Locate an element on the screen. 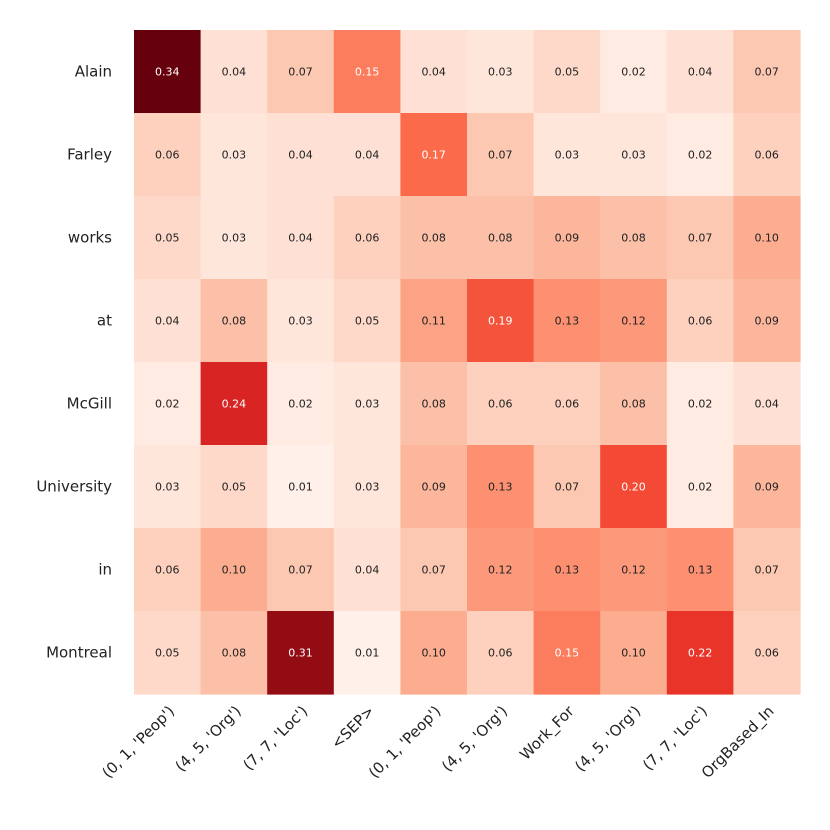 This screenshot has width=830, height=830. row-label: University is located at coordinates (74, 487).